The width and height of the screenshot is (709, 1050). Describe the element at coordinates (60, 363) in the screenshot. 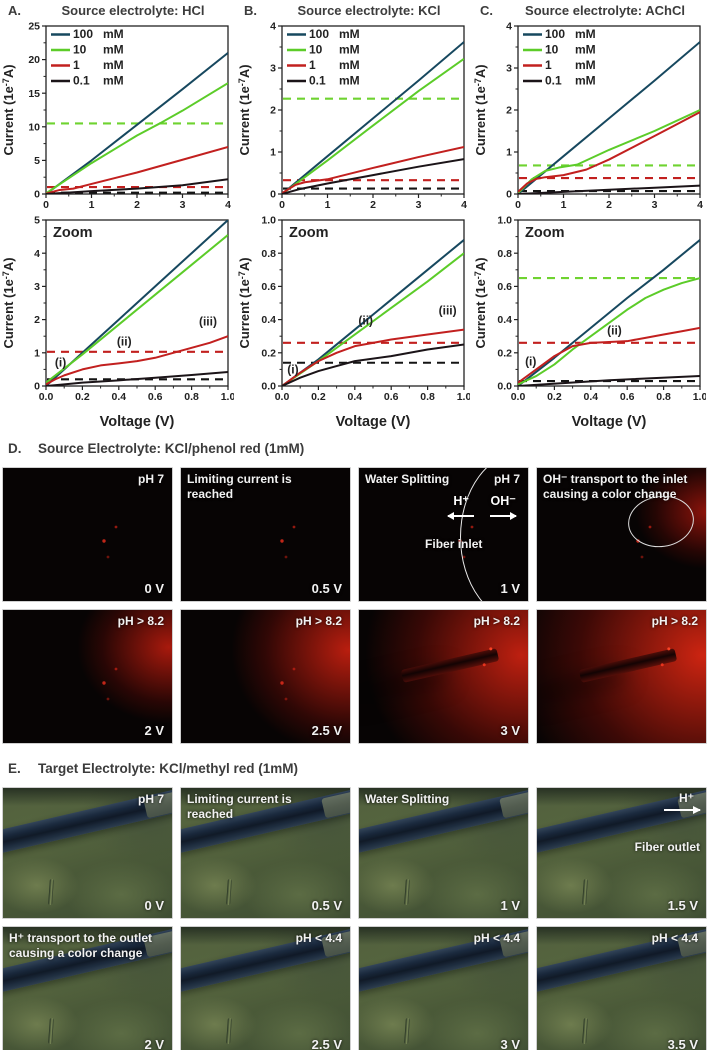

I see `annotation-i: (i)` at that location.